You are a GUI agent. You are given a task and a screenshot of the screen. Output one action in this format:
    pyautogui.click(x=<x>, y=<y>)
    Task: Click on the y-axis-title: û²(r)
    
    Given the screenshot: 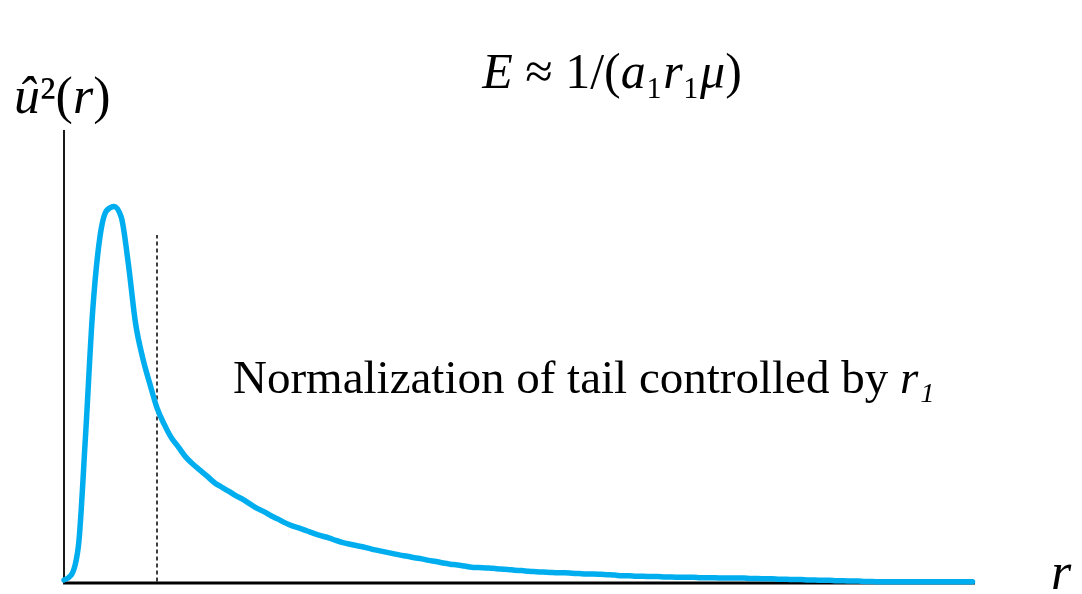 What is the action you would take?
    pyautogui.click(x=62, y=96)
    